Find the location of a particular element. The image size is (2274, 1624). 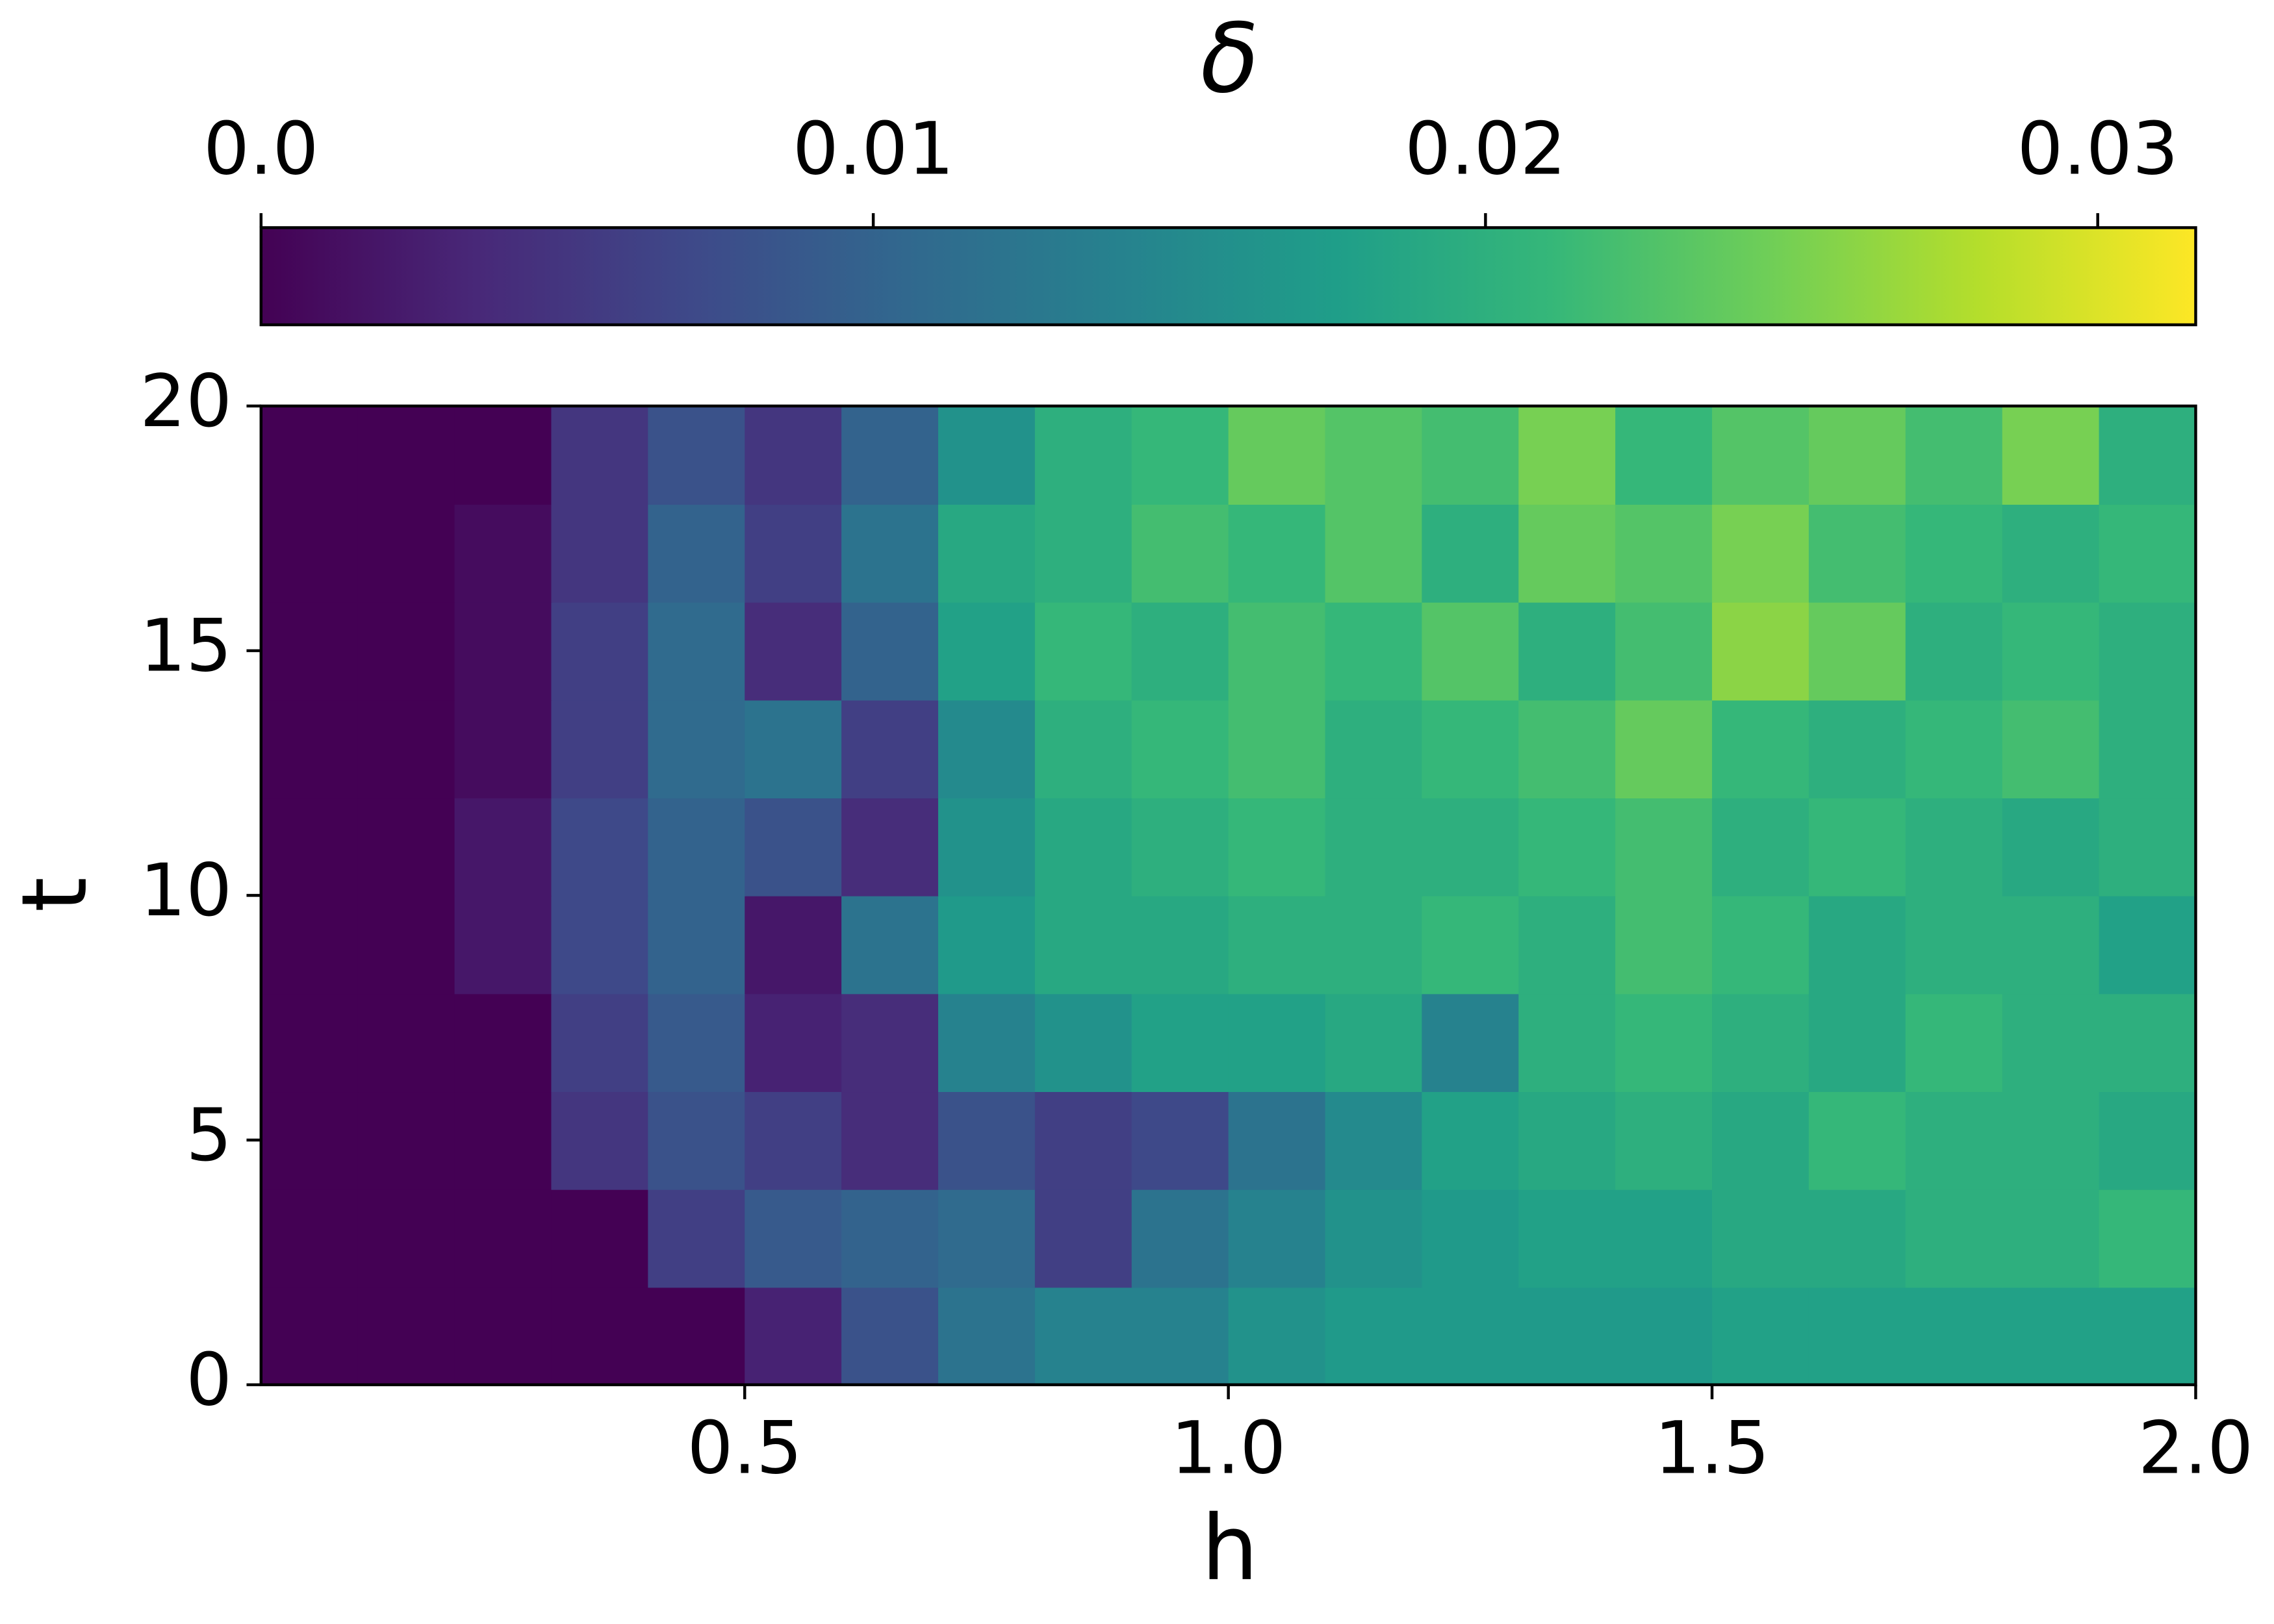

x-tick-label: 1.5 is located at coordinates (1711, 1448).